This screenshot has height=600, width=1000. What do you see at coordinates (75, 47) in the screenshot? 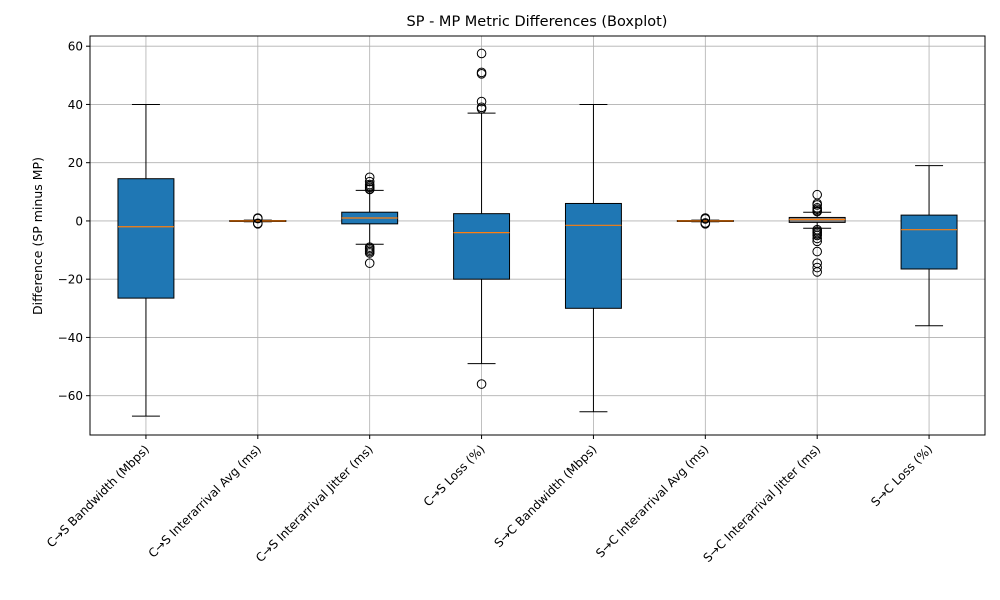
I see `y-tick-label: 60` at bounding box center [75, 47].